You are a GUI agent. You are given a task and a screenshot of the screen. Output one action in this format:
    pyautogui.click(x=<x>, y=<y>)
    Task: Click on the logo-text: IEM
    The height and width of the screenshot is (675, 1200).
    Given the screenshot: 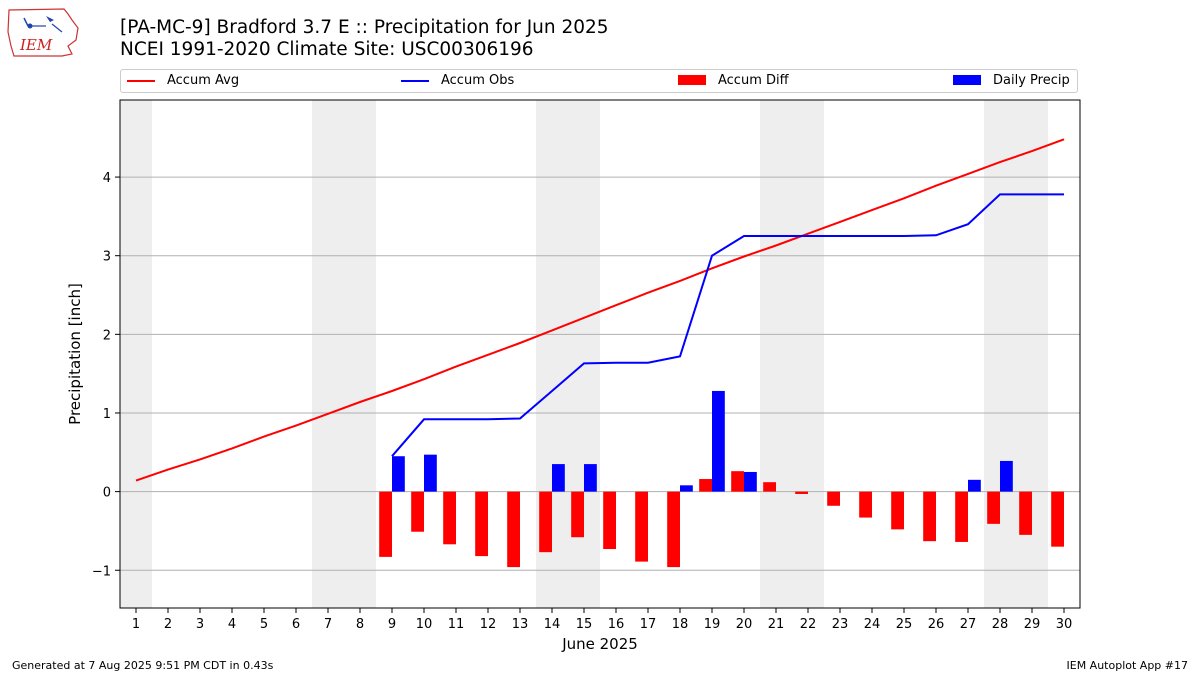 What is the action you would take?
    pyautogui.click(x=36, y=45)
    